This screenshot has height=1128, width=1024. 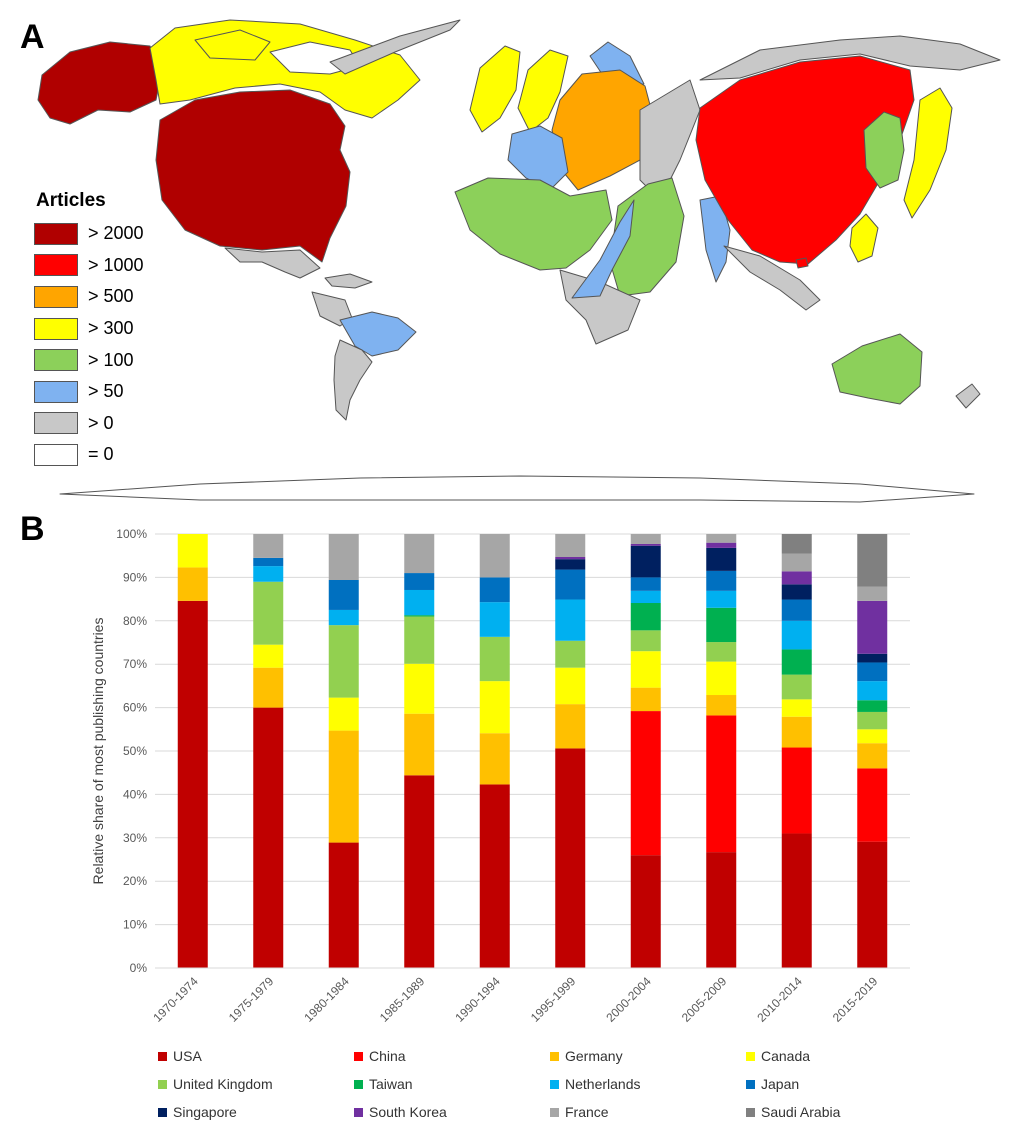 I want to click on y-tick-label: 60%, so click(x=135, y=708).